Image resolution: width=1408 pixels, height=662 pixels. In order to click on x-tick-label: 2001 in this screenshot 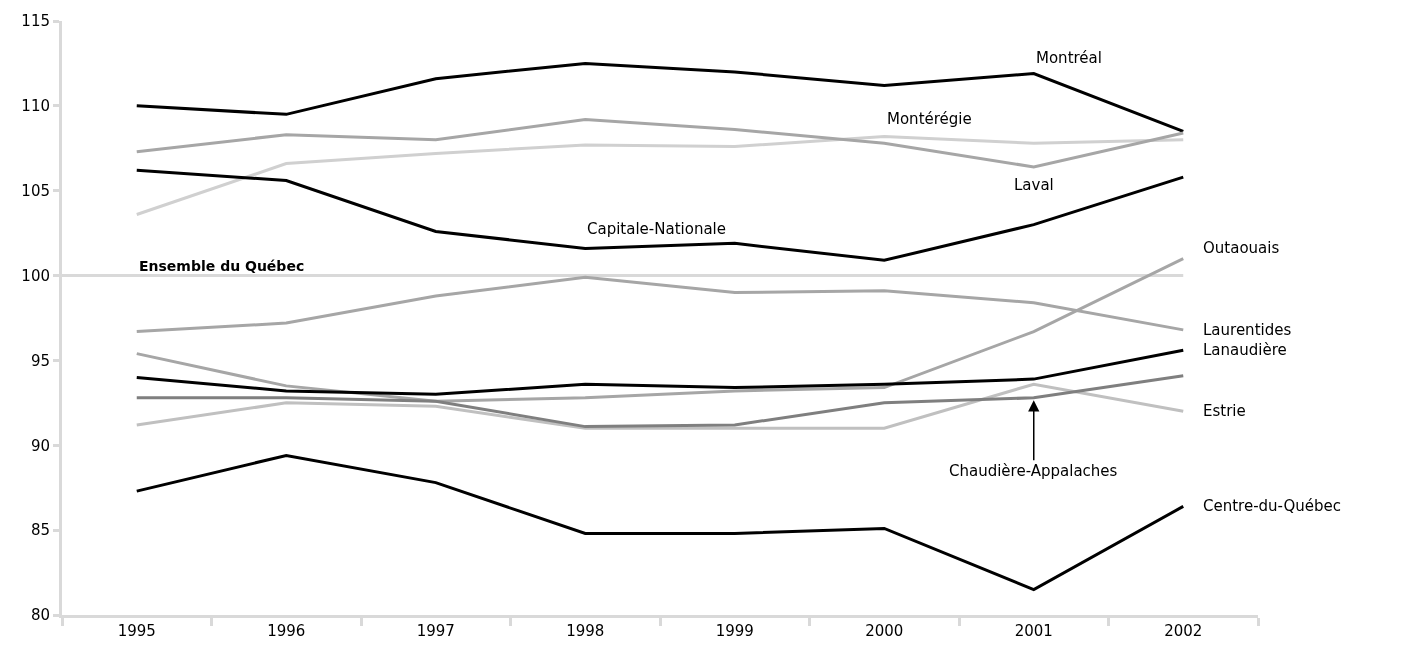, I will do `click(1033, 631)`.